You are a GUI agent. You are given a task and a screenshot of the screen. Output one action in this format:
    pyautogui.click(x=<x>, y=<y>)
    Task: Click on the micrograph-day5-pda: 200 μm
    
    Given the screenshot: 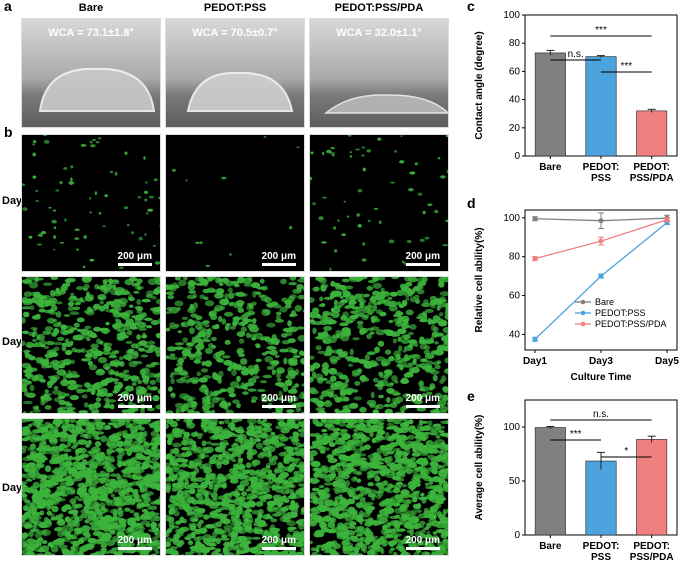 What is the action you would take?
    pyautogui.click(x=379, y=487)
    